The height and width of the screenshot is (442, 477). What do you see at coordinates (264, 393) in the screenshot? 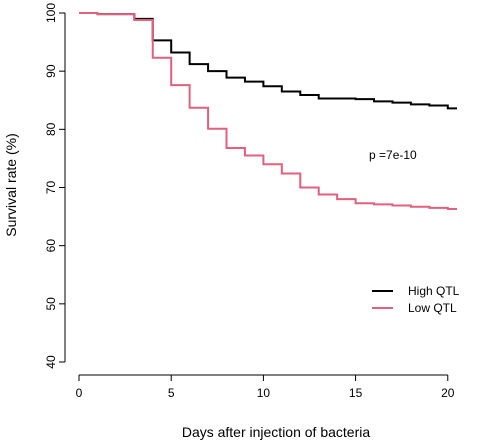
I see `x-tick-label: 10` at bounding box center [264, 393].